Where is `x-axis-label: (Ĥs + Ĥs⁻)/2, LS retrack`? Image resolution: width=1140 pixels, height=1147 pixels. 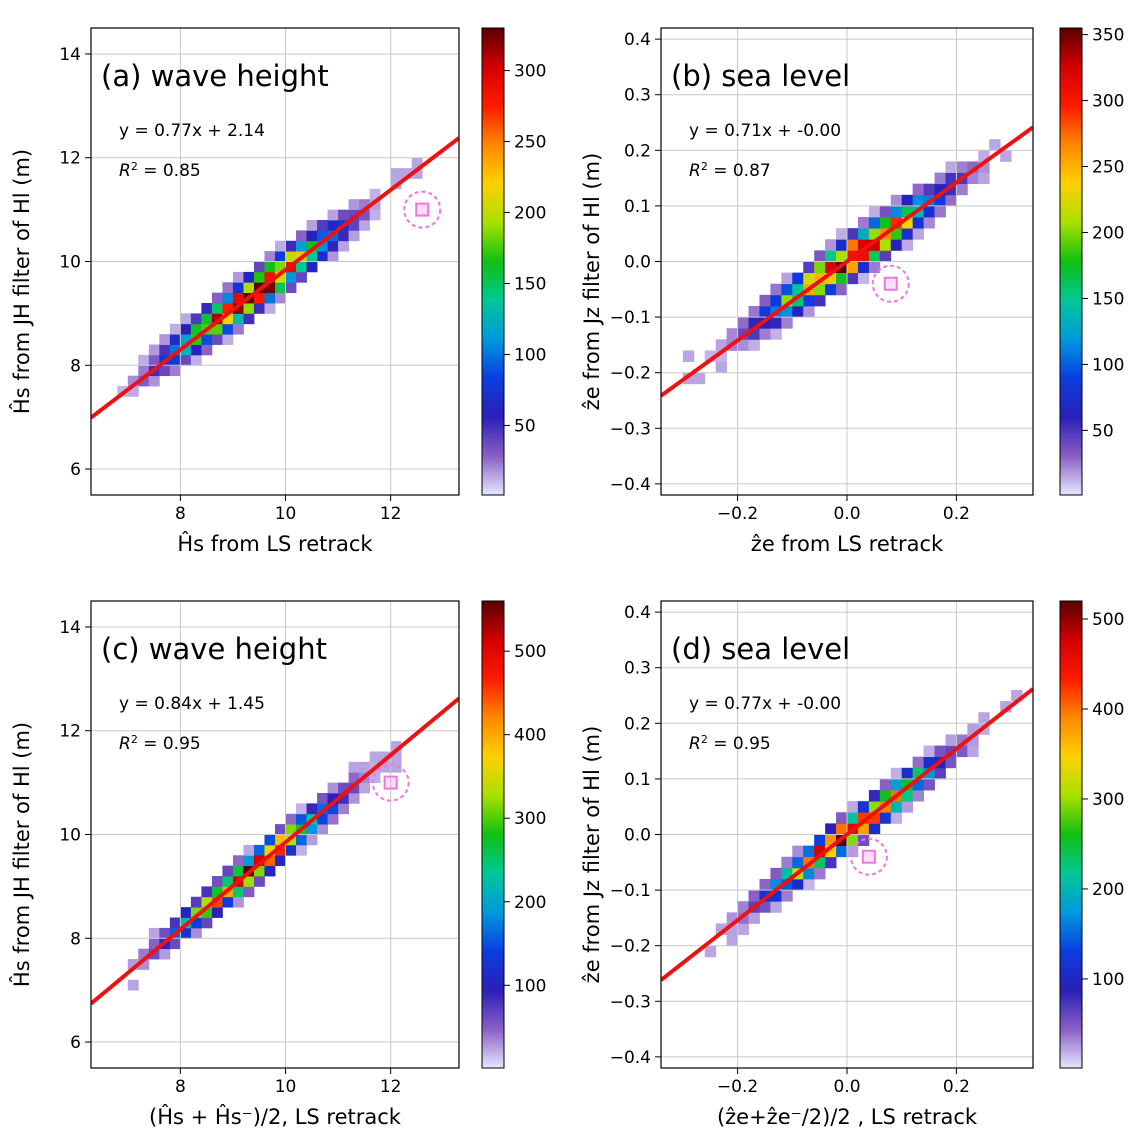
x-axis-label: (Ĥs + Ĥs⁻)/2, LS retrack is located at coordinates (275, 1116).